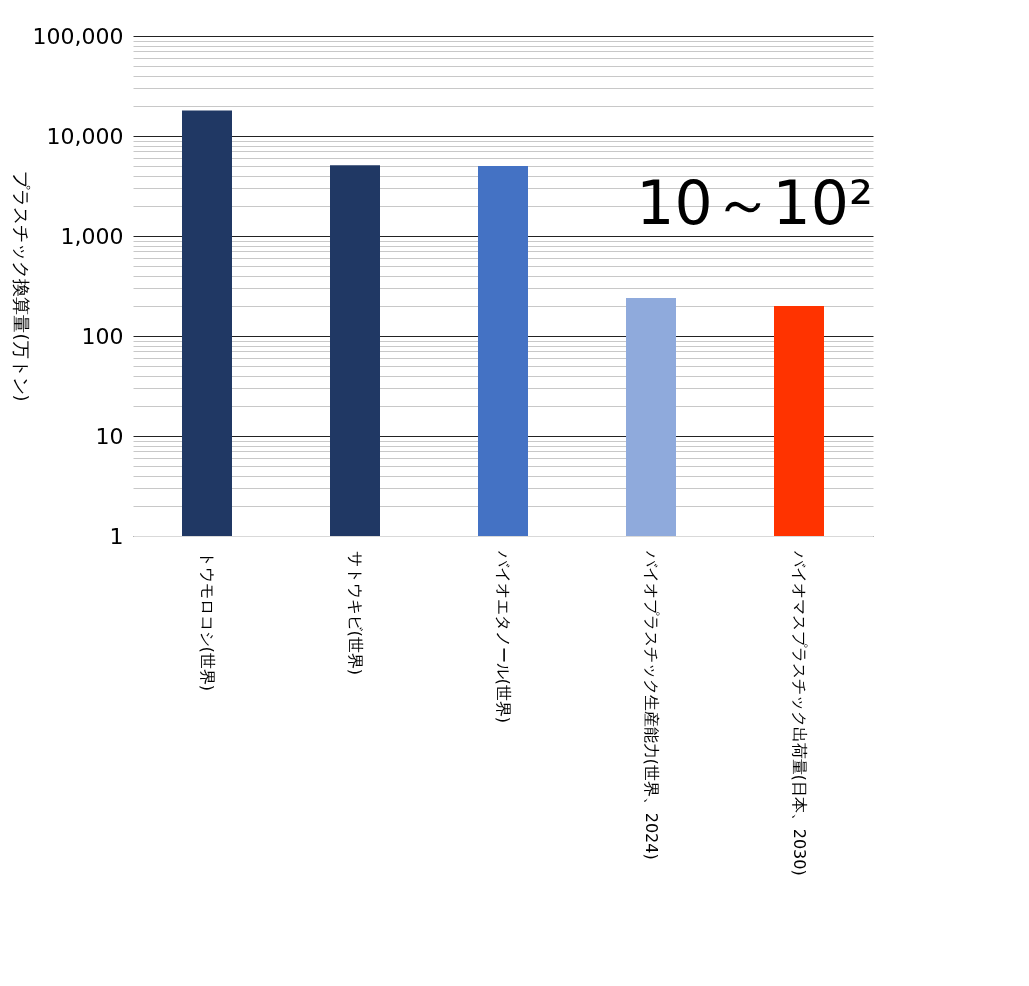 The image size is (1029, 986). I want to click on annotation: 10～10², so click(754, 203).